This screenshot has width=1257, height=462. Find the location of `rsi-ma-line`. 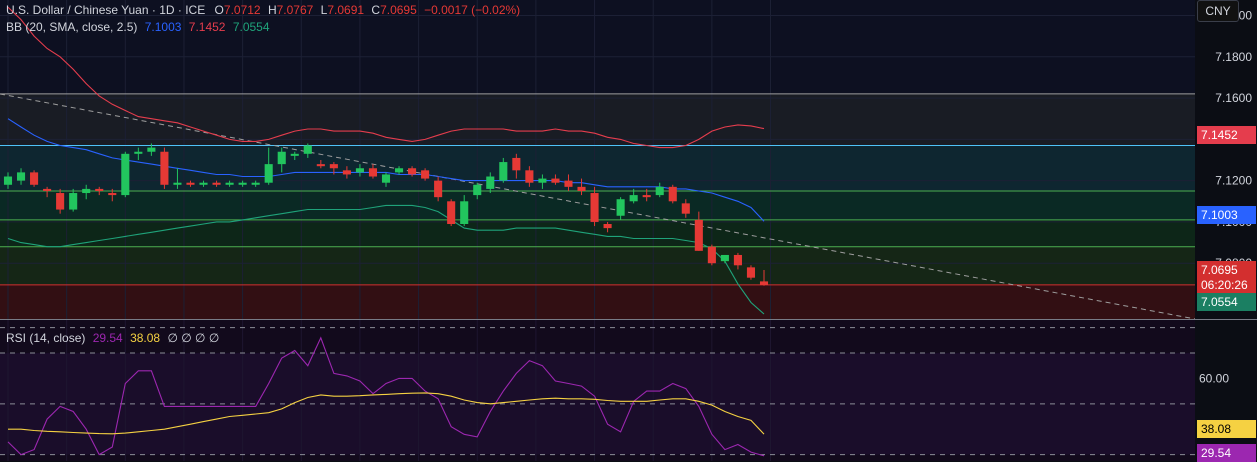

rsi-ma-line is located at coordinates (386, 413).